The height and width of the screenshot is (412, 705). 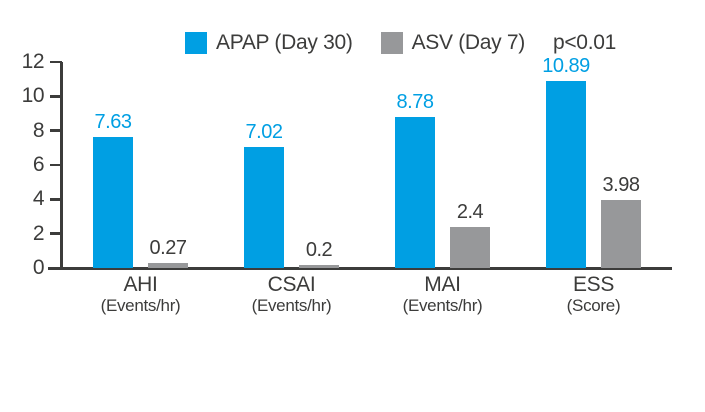 What do you see at coordinates (442, 284) in the screenshot?
I see `category-name: MAI` at bounding box center [442, 284].